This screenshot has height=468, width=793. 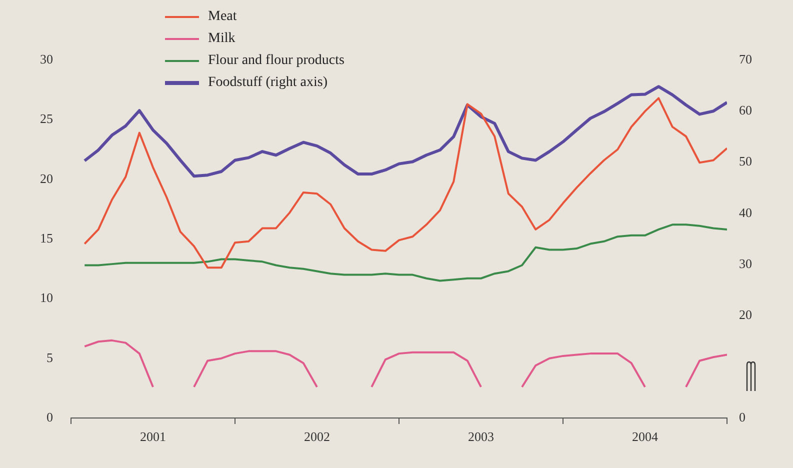 I want to click on y2-tick-label: 20, so click(x=745, y=314).